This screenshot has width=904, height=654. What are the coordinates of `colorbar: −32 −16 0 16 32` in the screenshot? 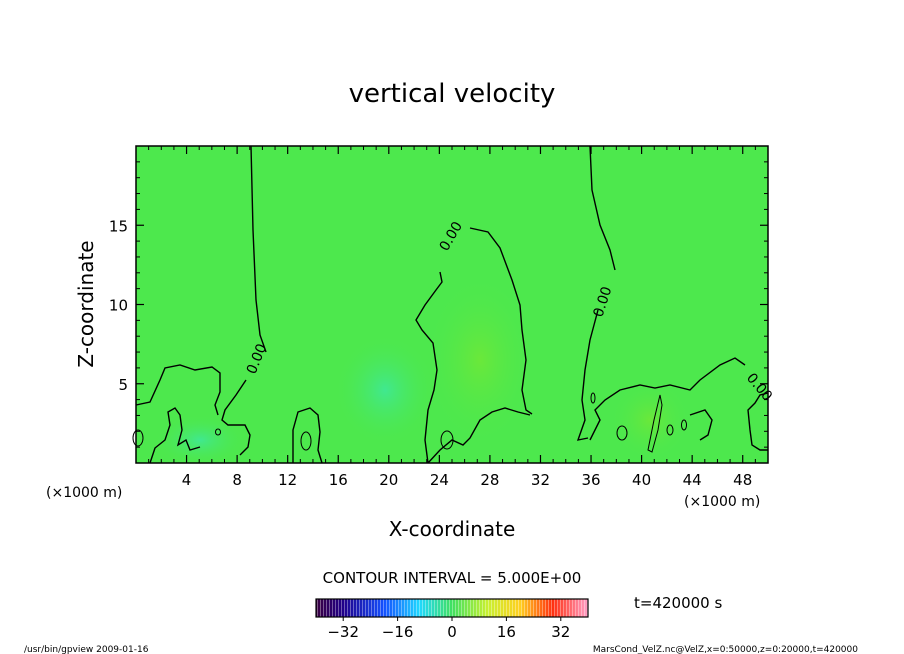 It's located at (452, 619).